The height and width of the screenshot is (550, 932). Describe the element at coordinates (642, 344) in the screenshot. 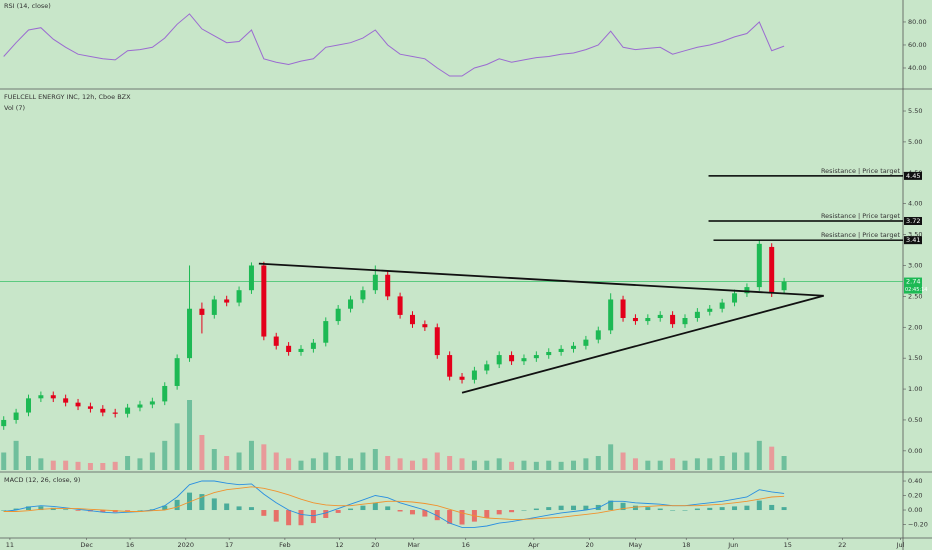

I see `trendline` at that location.